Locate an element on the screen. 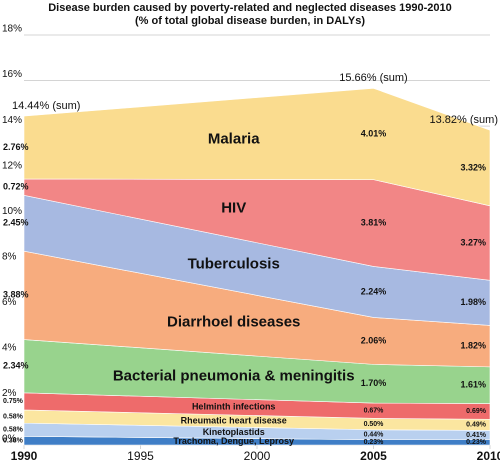 The height and width of the screenshot is (462, 500). y-tick-label: 14% is located at coordinates (12, 120).